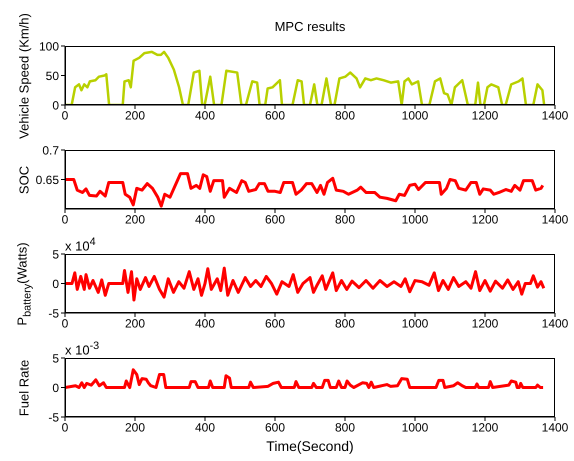 The image size is (574, 461). Describe the element at coordinates (49, 46) in the screenshot. I see `y-tick-label: 100` at that location.